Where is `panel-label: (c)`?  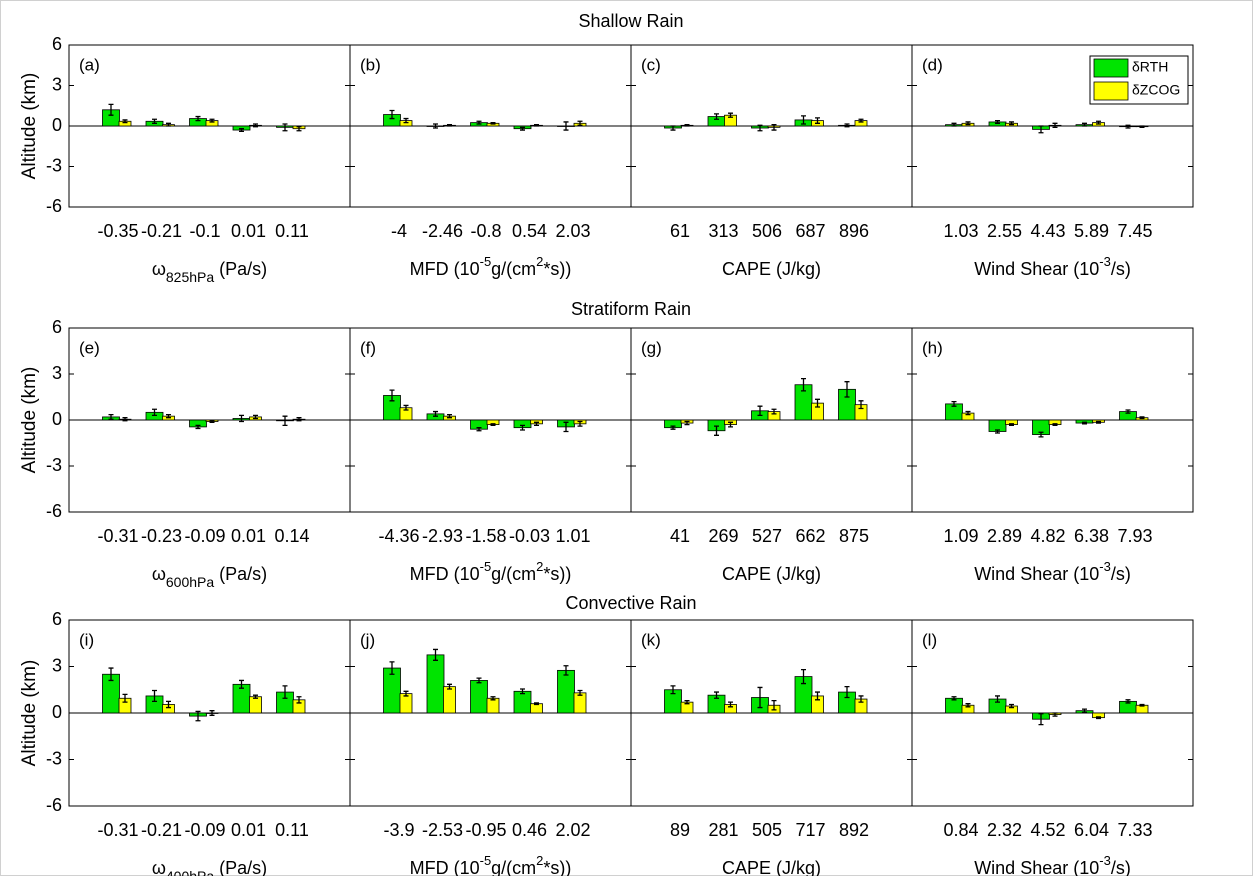 panel-label: (c) is located at coordinates (651, 64).